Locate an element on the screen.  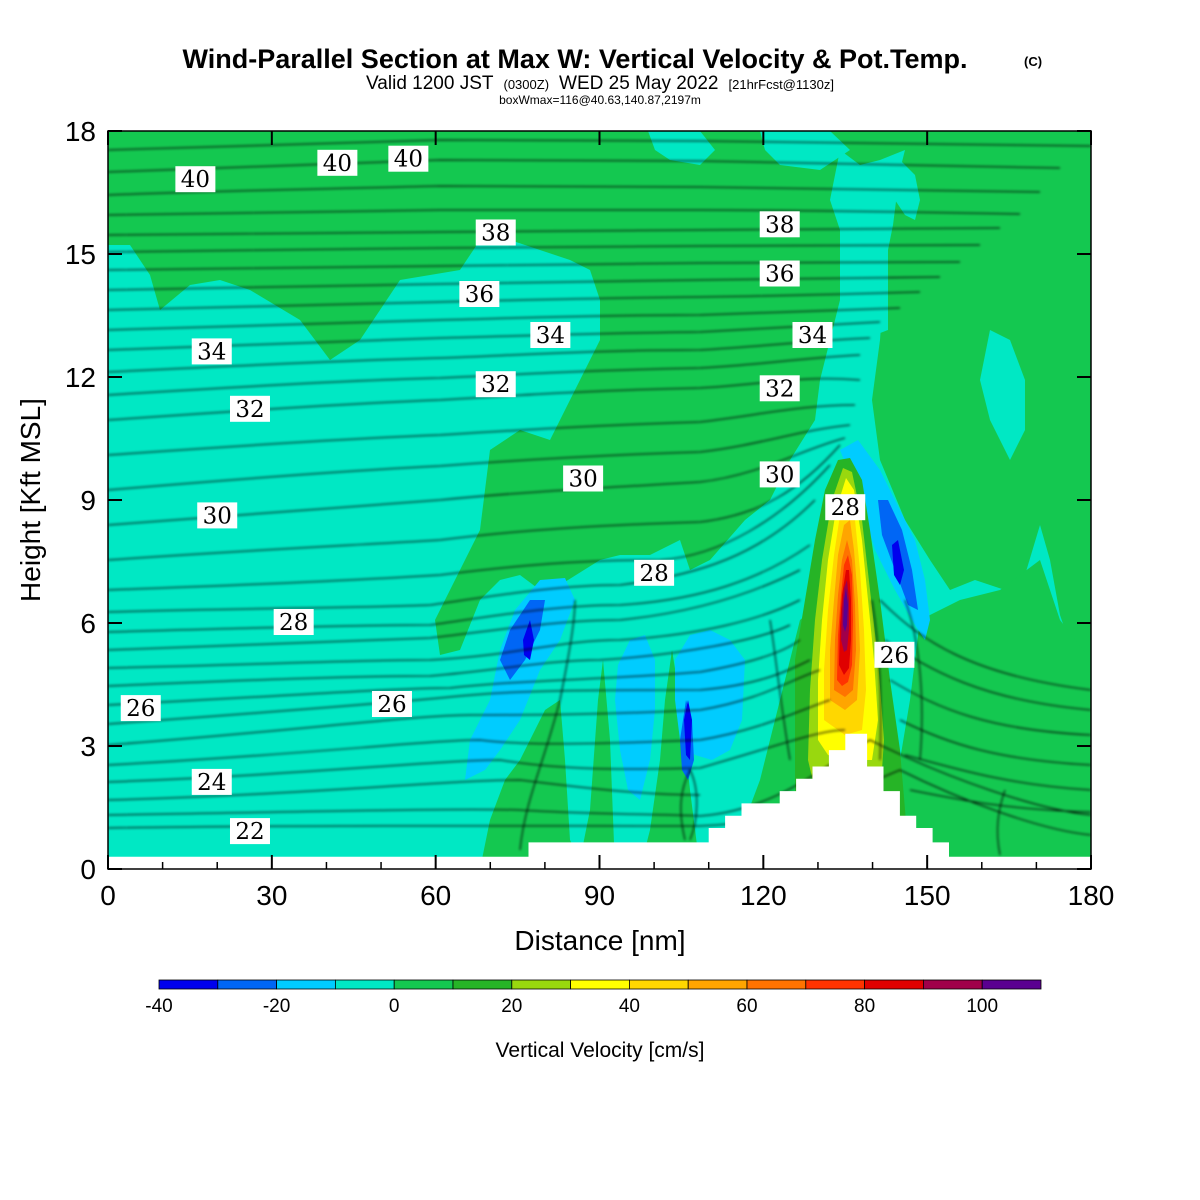
isentrope-label: 24 is located at coordinates (211, 782).